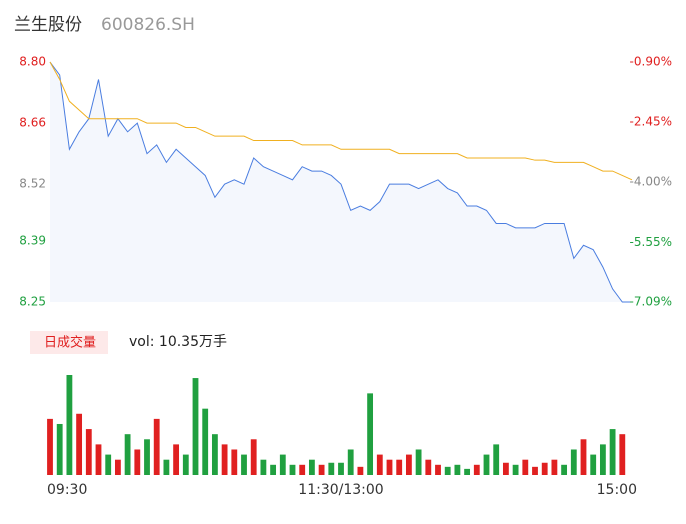 Image resolution: width=686 pixels, height=524 pixels. What do you see at coordinates (178, 342) in the screenshot?
I see `volume-annotation: vol: 10.35万手` at bounding box center [178, 342].